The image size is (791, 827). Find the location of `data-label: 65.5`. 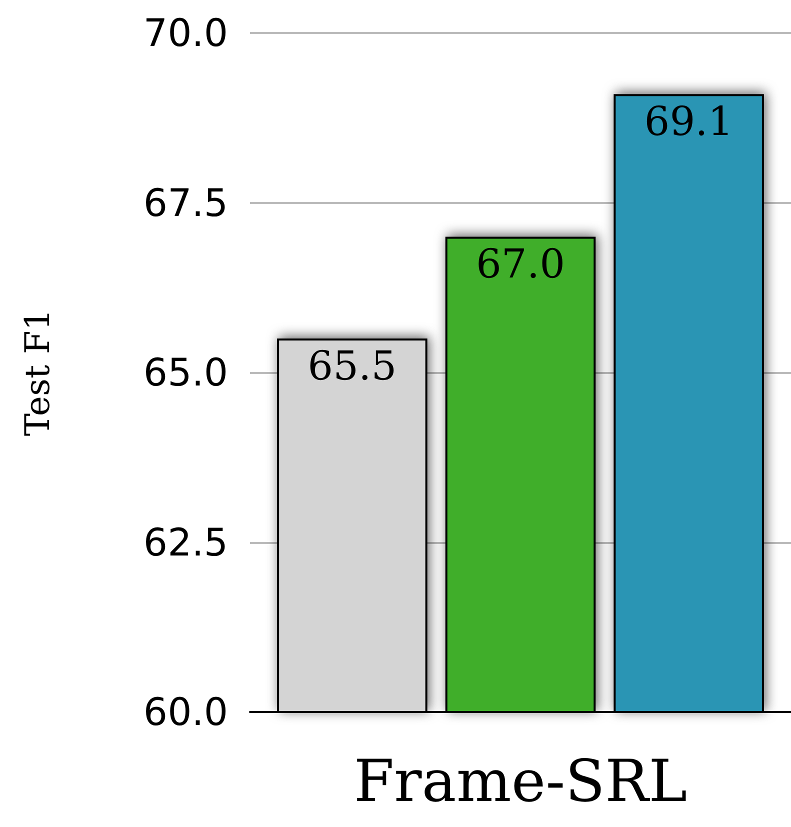

data-label: 65.5 is located at coordinates (352, 367).